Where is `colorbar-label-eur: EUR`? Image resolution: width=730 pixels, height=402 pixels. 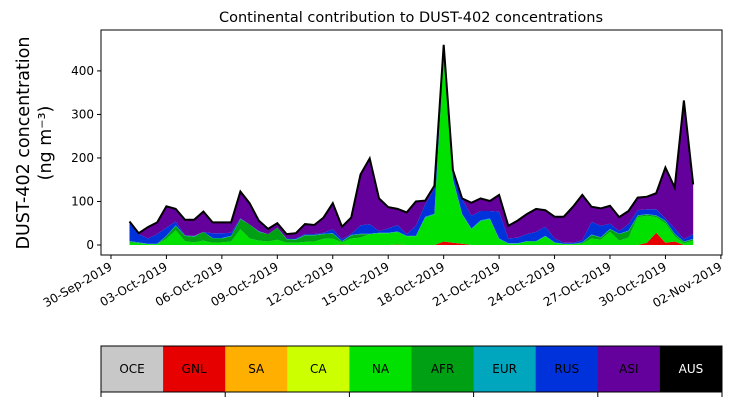
colorbar-label-eur: EUR is located at coordinates (504, 369).